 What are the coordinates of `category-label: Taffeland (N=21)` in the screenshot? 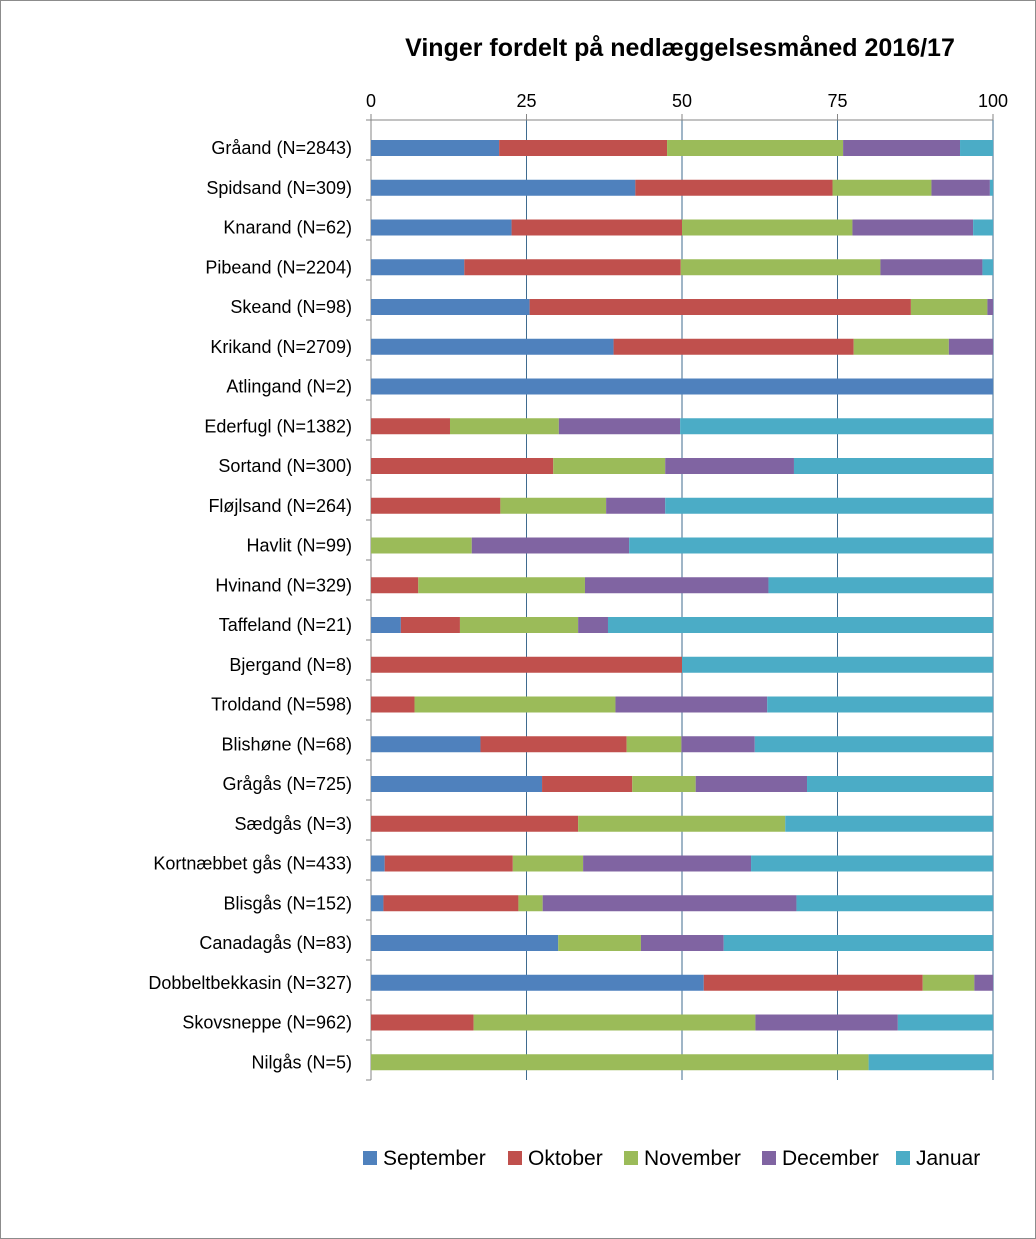 It's located at (285, 625).